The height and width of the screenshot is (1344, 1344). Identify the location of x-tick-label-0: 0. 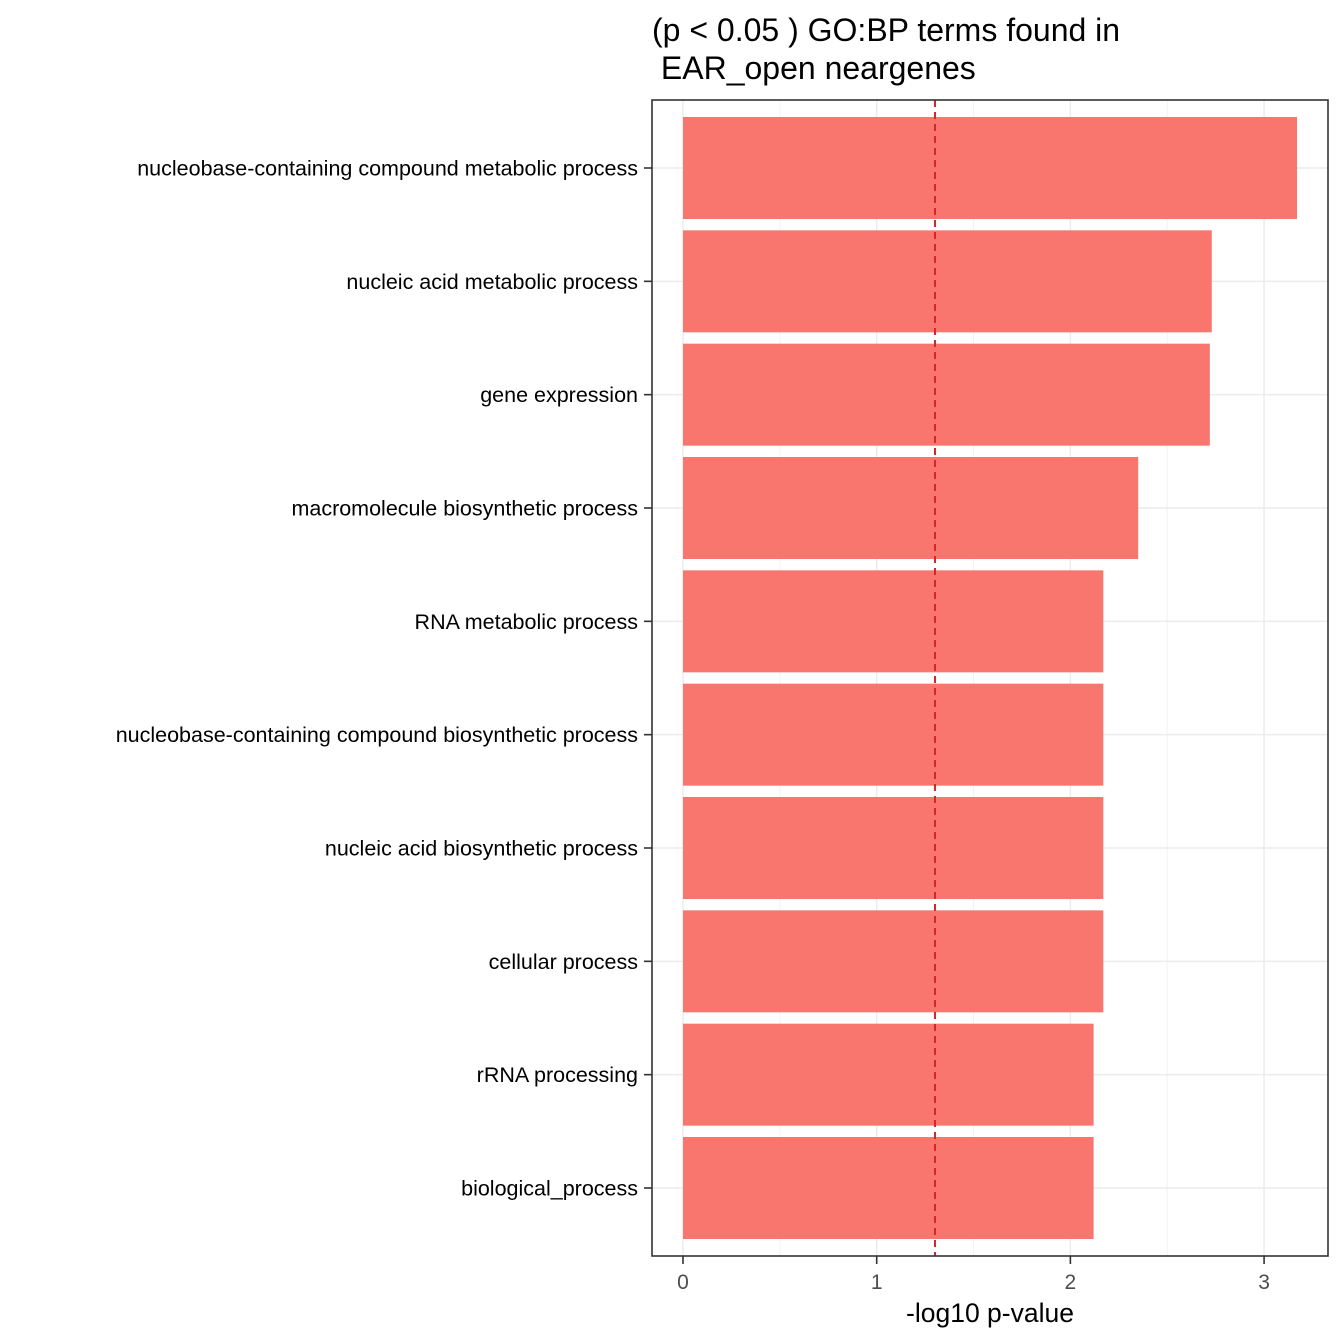
(683, 1282).